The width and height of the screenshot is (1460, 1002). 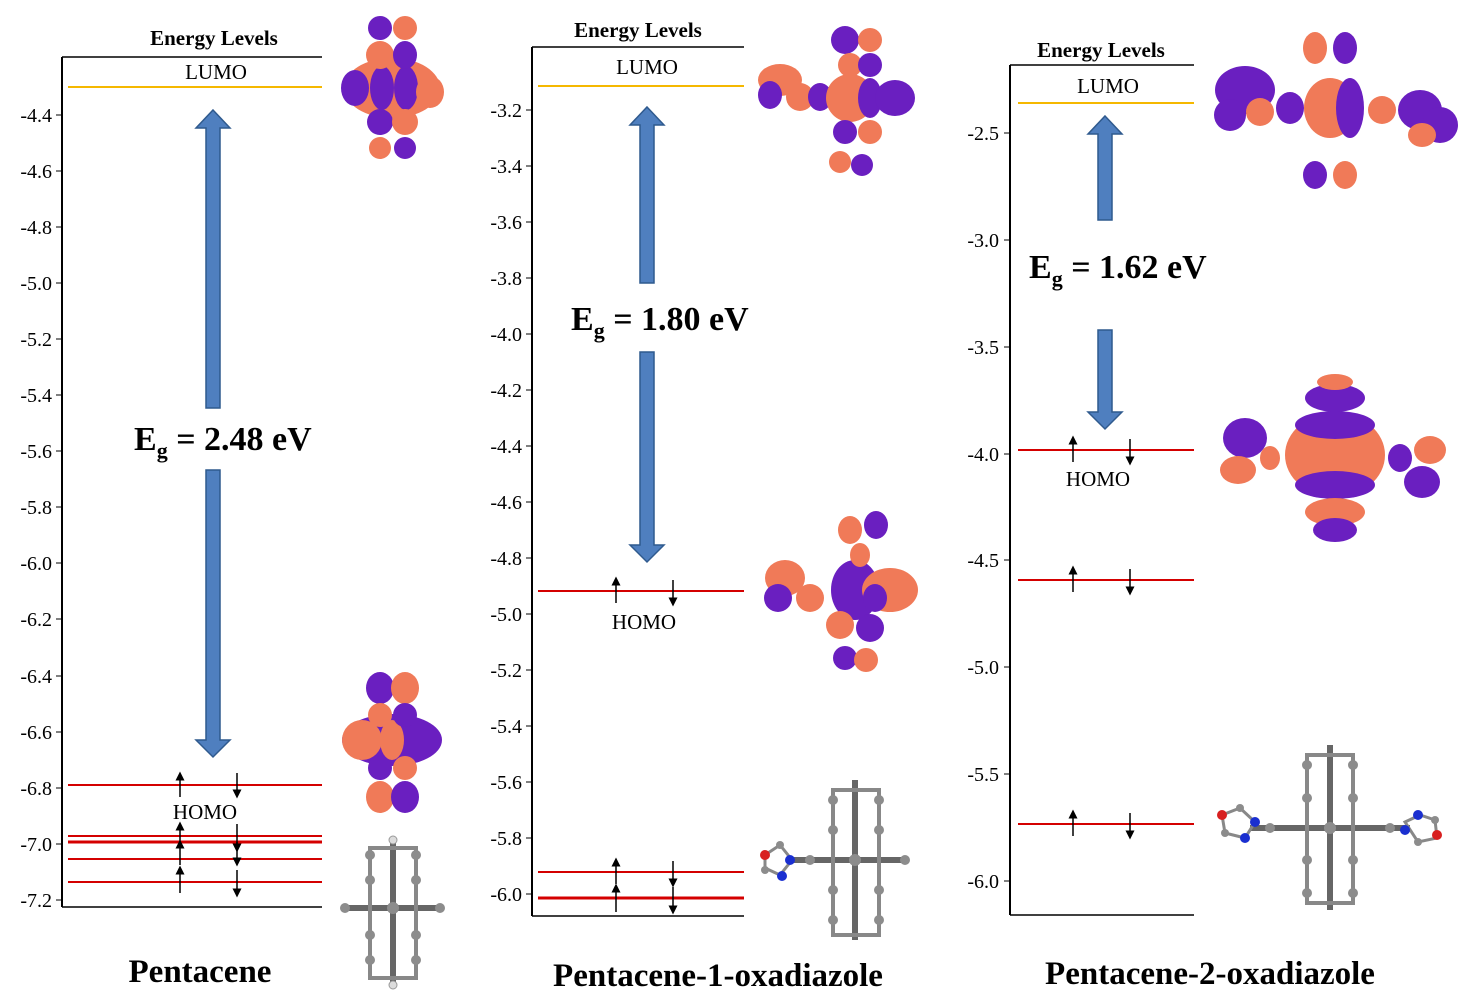 I want to click on arrow-down-segment, so click(x=213, y=614).